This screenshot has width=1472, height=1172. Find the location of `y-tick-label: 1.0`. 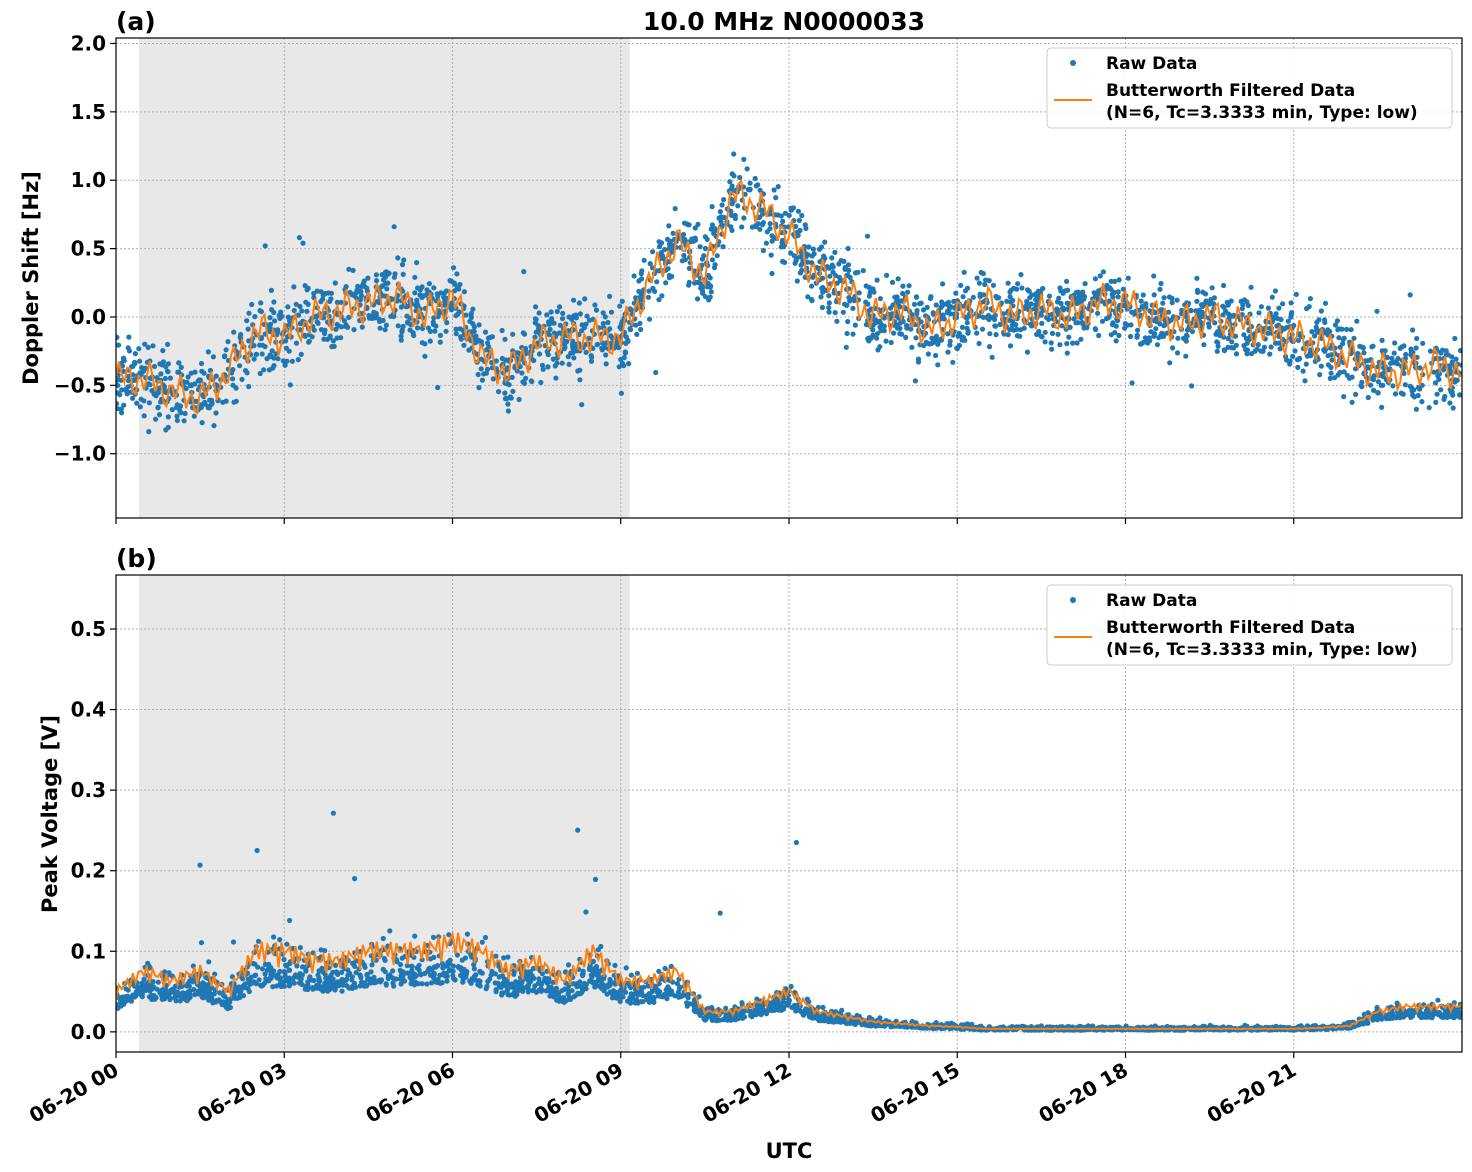

y-tick-label: 1.0 is located at coordinates (88, 180).